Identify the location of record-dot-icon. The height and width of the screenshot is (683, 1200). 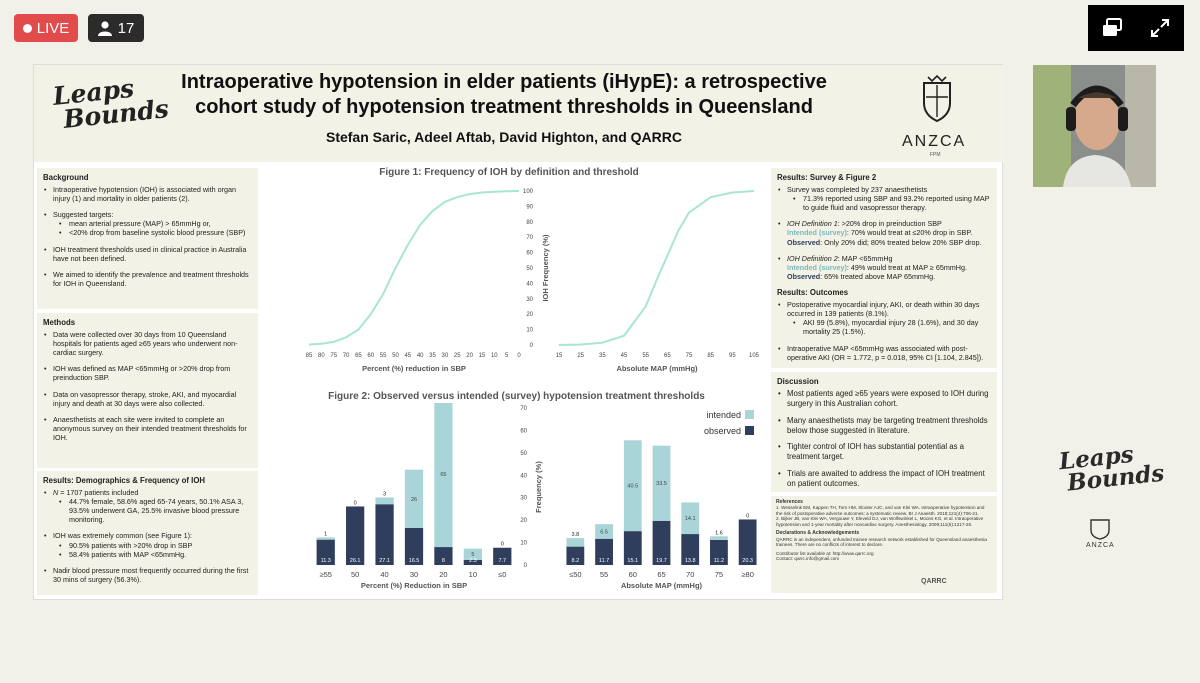
(27, 28).